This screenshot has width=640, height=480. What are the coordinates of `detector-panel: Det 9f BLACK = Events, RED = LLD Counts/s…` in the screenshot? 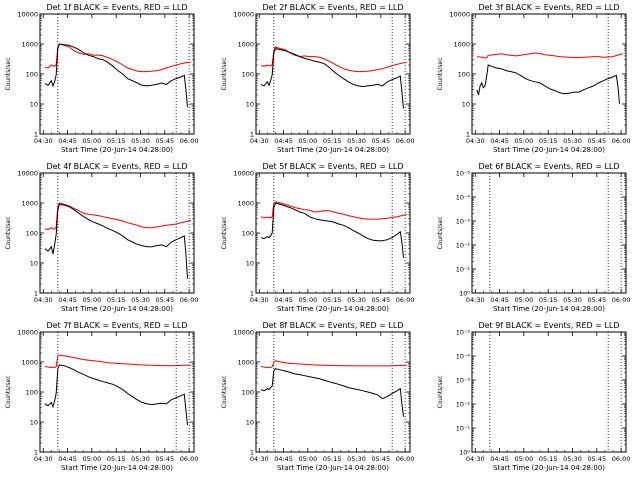 It's located at (534, 396).